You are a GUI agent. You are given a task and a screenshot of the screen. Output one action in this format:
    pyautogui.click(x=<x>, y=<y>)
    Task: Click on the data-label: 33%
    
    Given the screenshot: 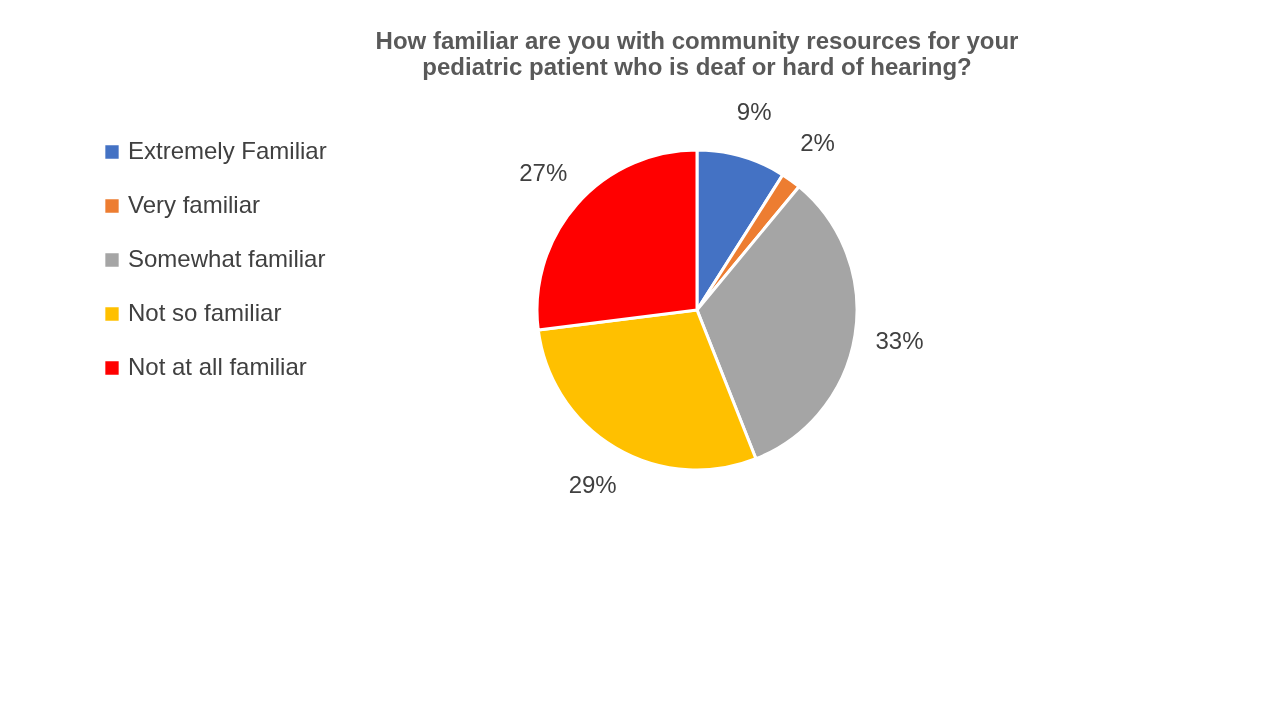 What is the action you would take?
    pyautogui.click(x=899, y=341)
    